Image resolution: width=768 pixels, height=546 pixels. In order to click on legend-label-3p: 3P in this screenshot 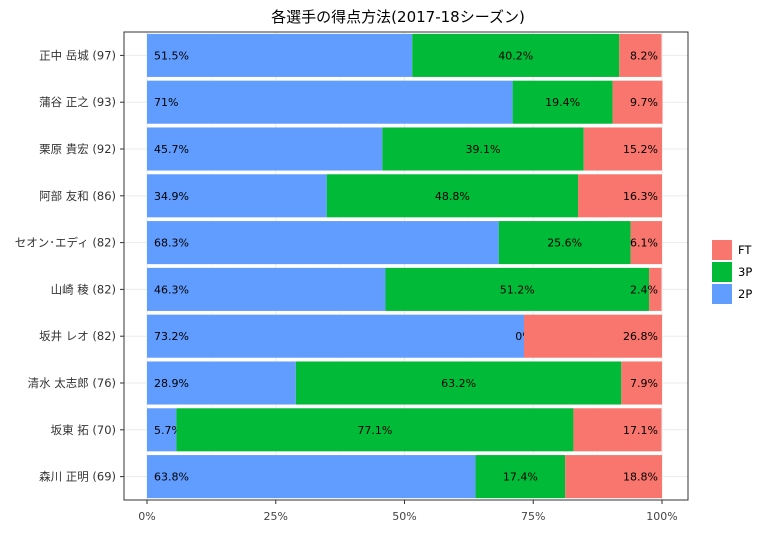, I will do `click(745, 272)`.